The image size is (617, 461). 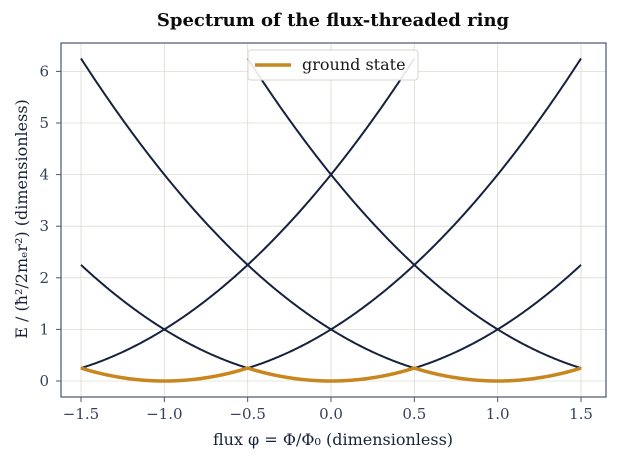 I want to click on x-axis-ticks: −1.5 −1.0 −0.5 0.0 0.5 1.0 1.5, so click(x=328, y=410).